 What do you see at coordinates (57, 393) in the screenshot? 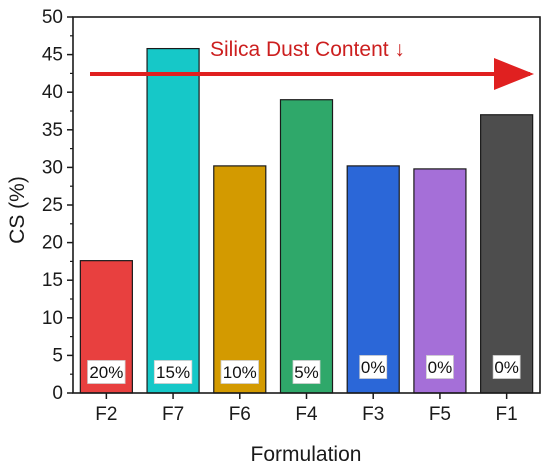
I see `y-tick-label: 0` at bounding box center [57, 393].